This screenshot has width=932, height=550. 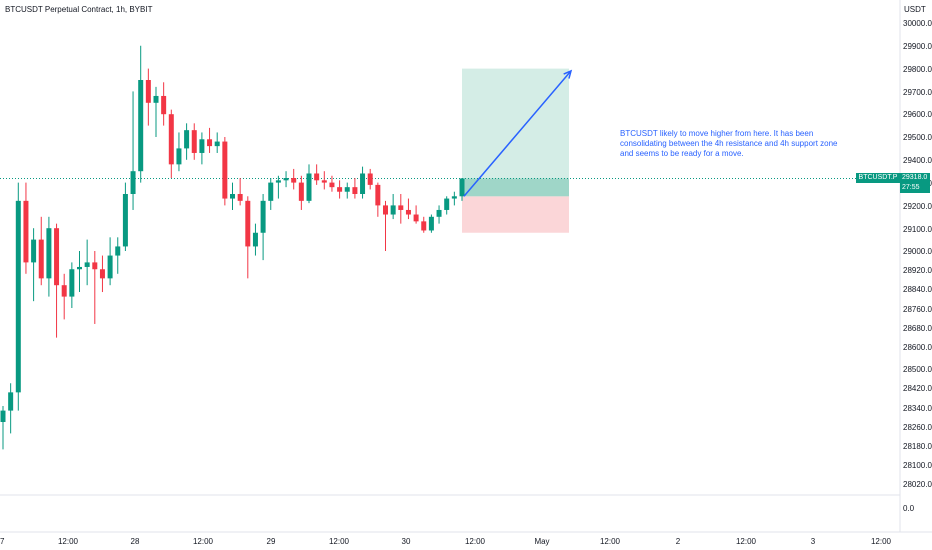 What do you see at coordinates (541, 541) in the screenshot?
I see `x-tick-label: May` at bounding box center [541, 541].